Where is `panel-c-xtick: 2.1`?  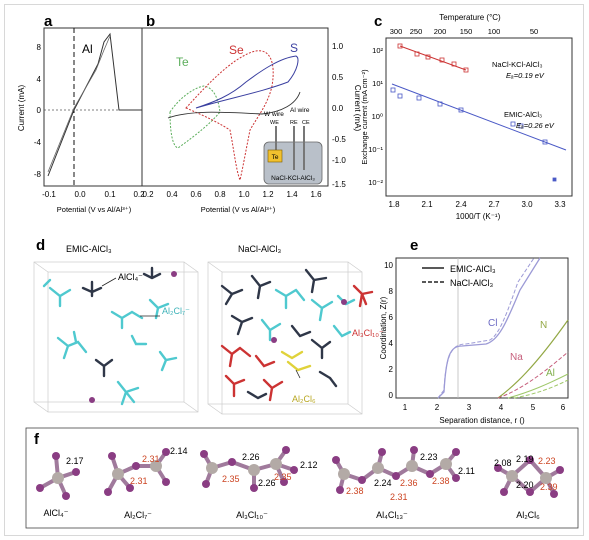
panel-c-xtick: 2.1 is located at coordinates (427, 204).